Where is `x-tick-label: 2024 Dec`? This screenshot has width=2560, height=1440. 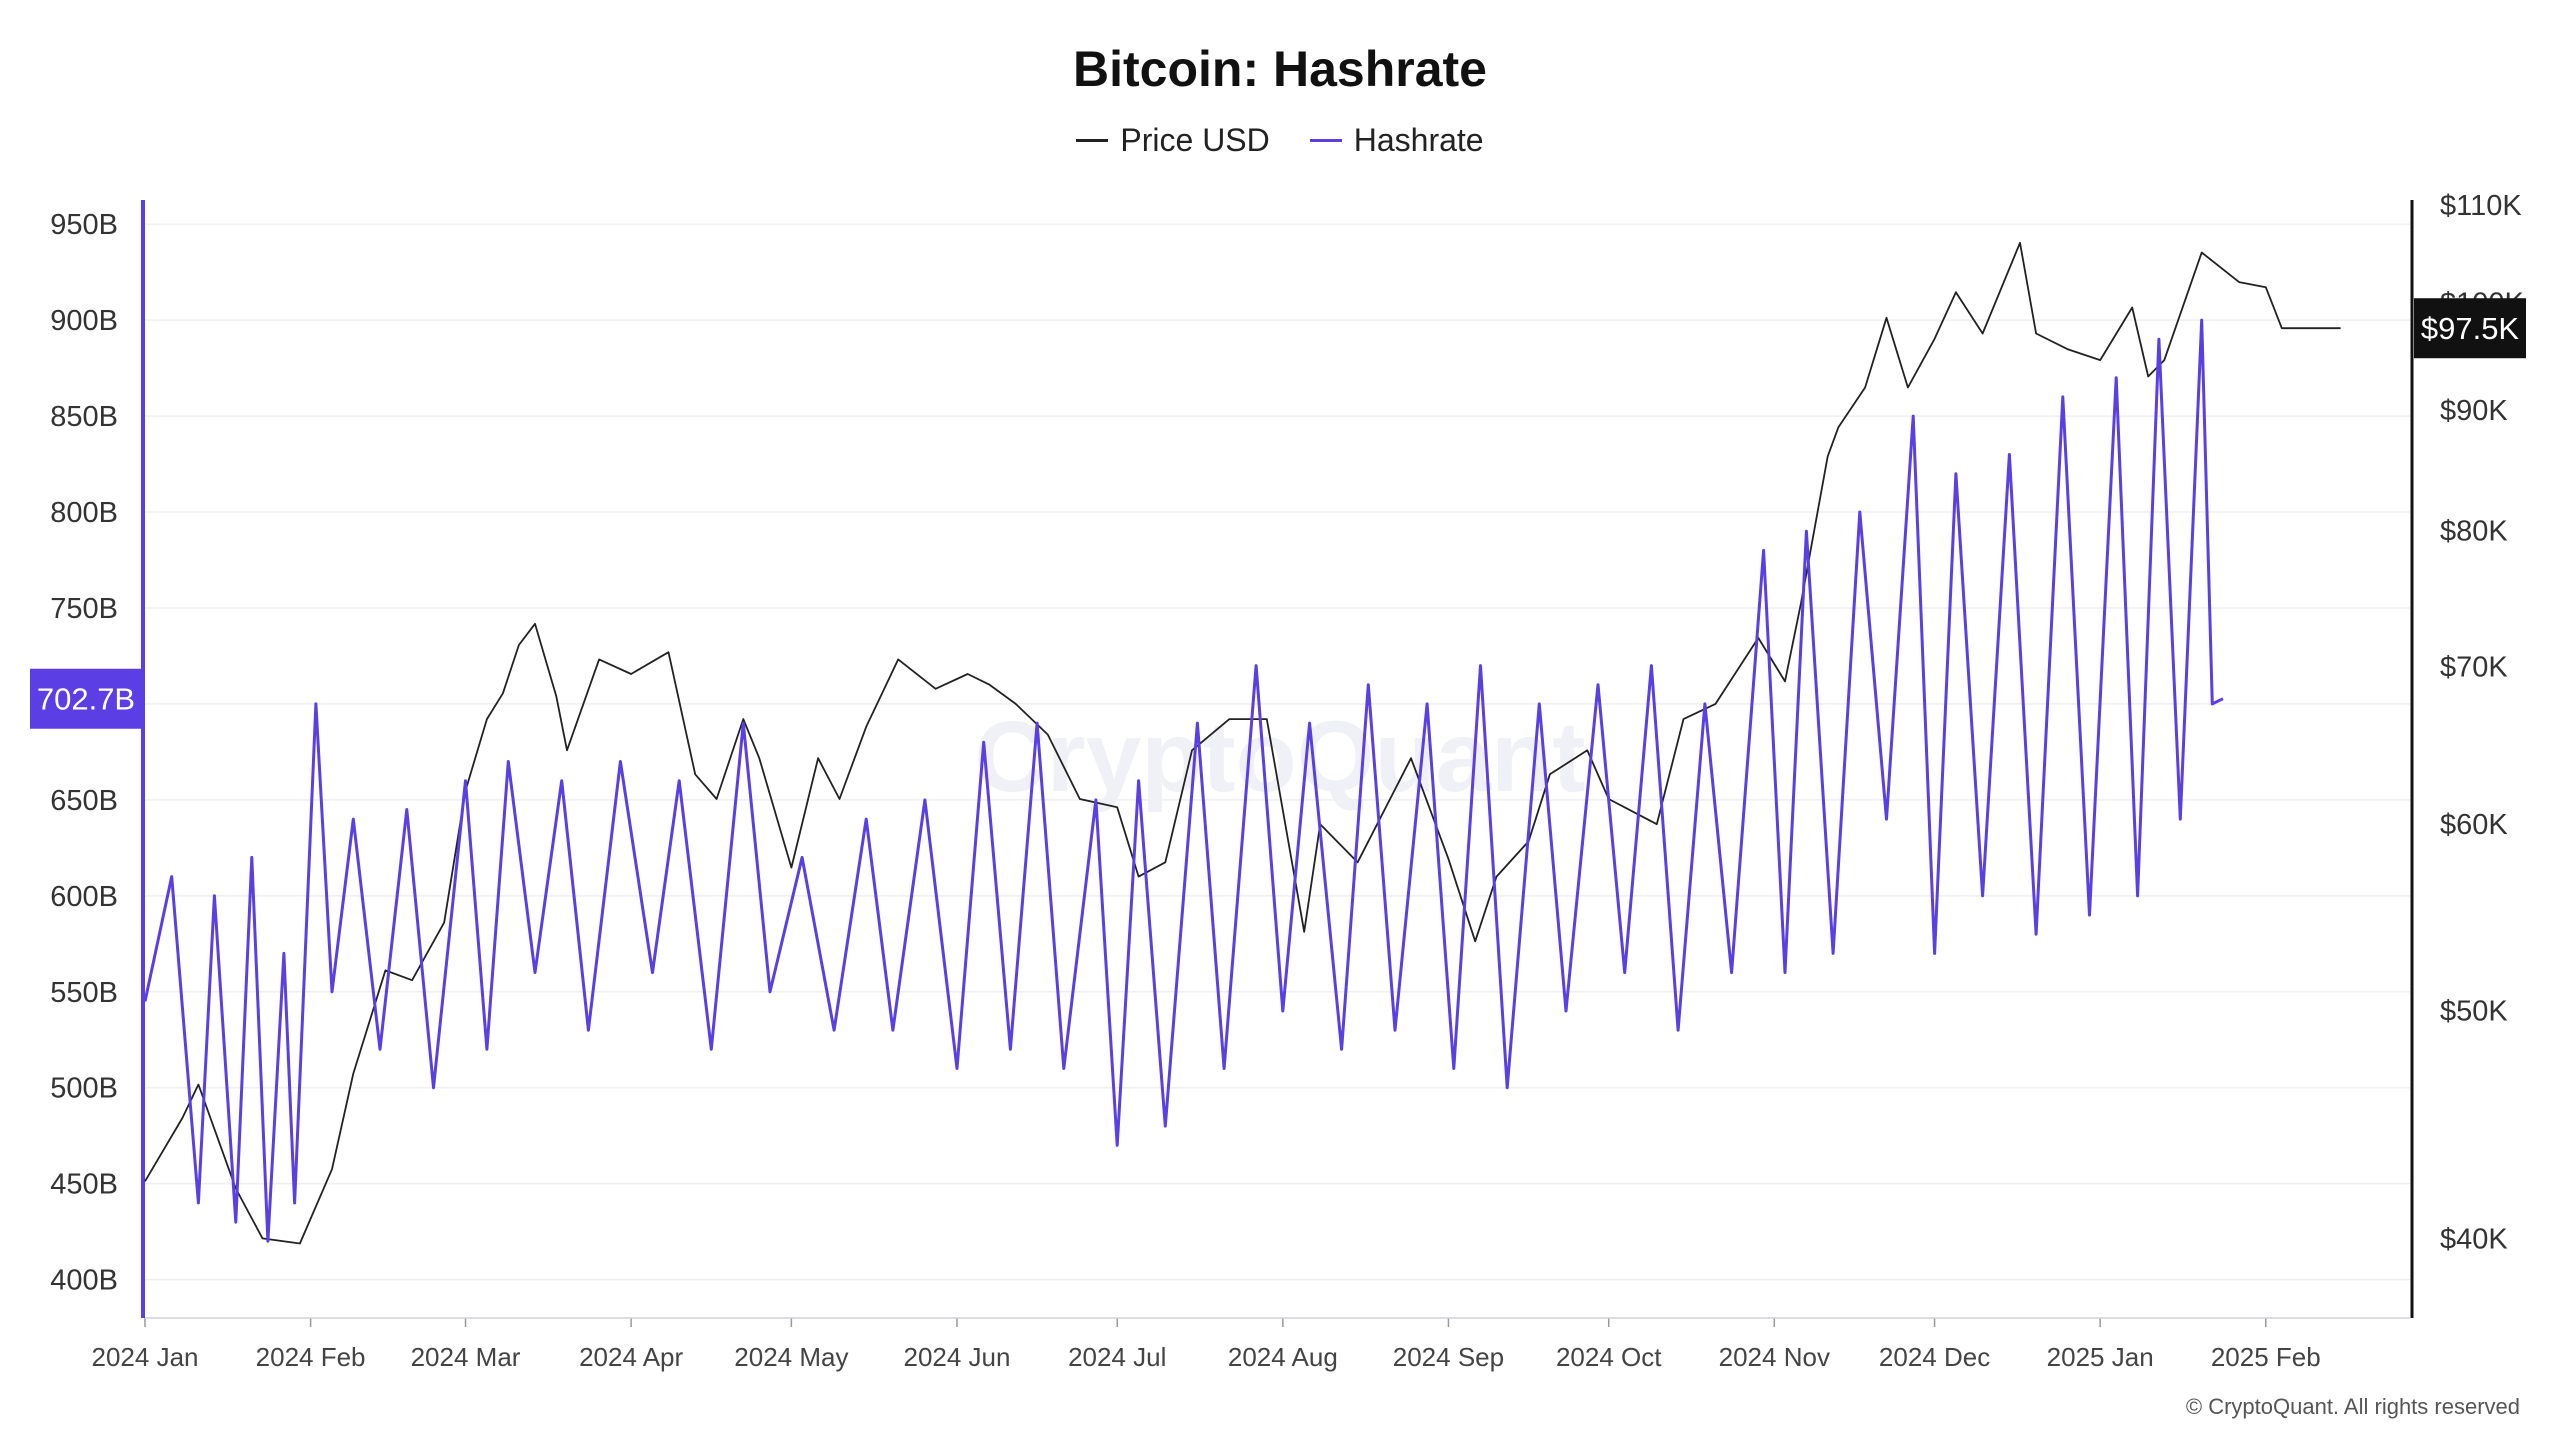
x-tick-label: 2024 Dec is located at coordinates (1934, 1357).